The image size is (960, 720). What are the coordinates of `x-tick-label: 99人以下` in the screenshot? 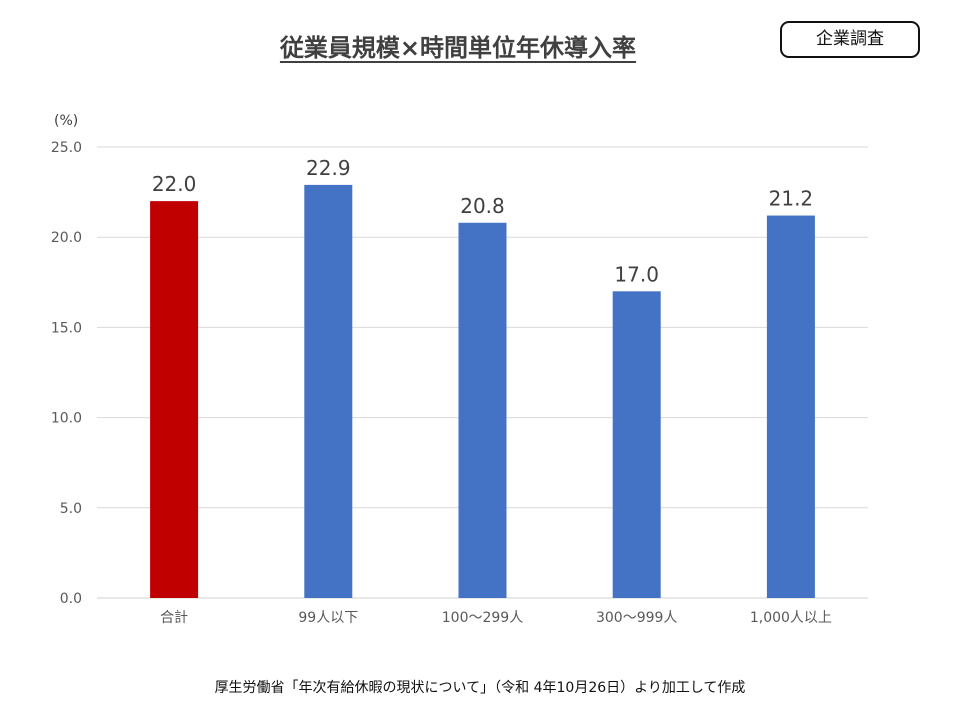 It's located at (328, 618).